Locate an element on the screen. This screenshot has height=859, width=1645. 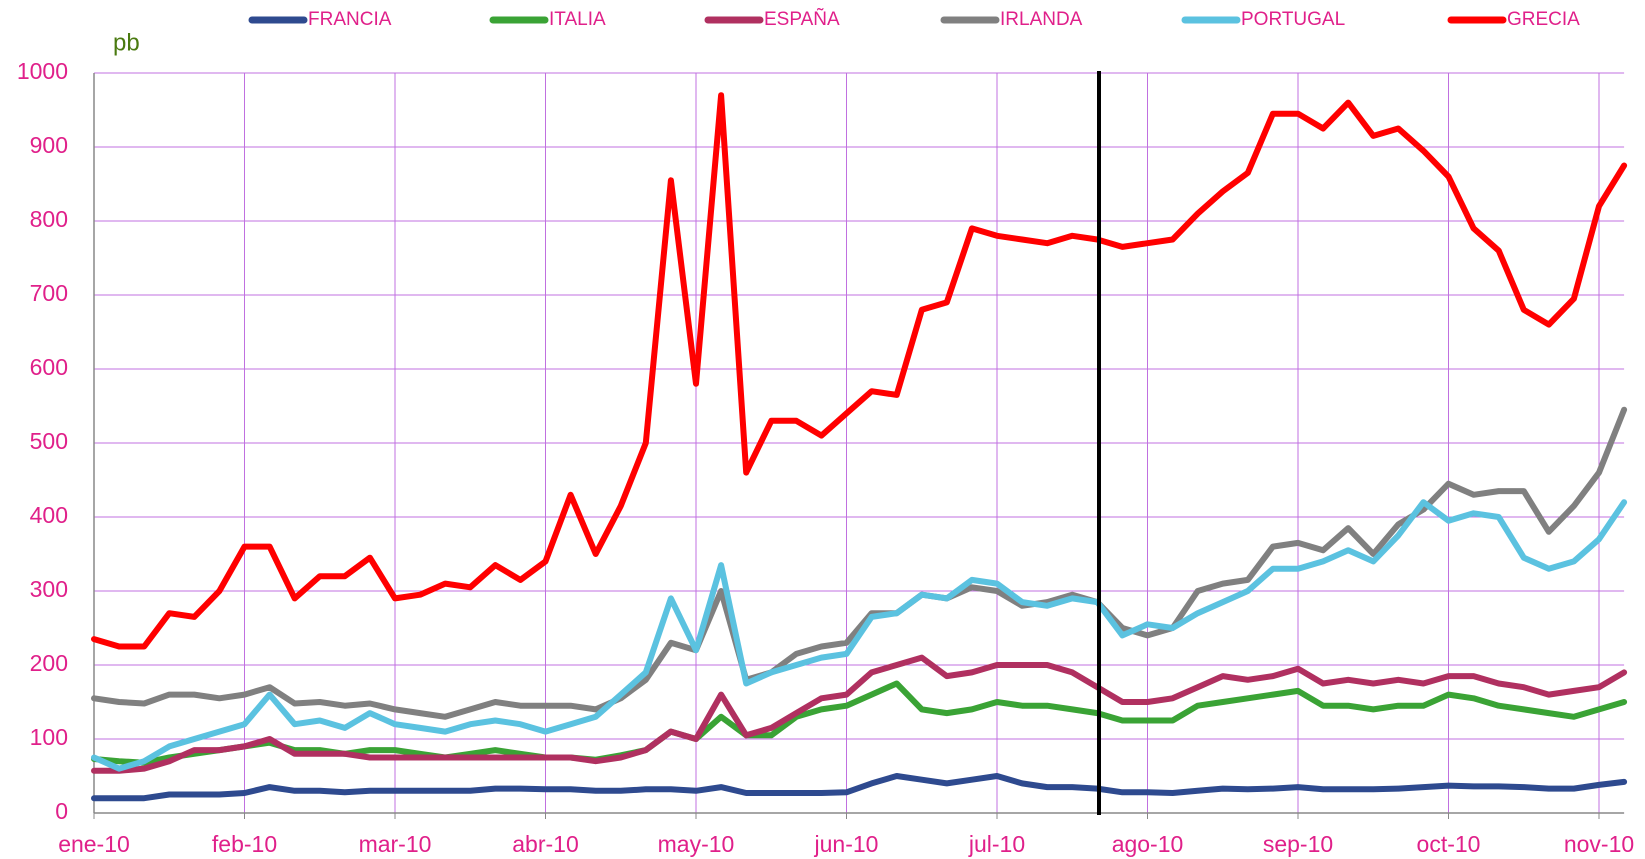
x-tick-label: may-10 is located at coordinates (696, 844).